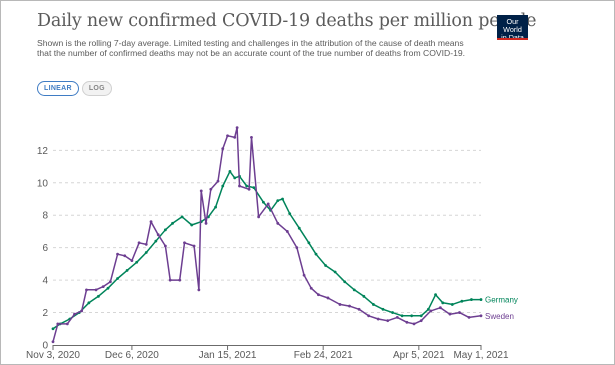 The image size is (615, 365). What do you see at coordinates (58, 88) in the screenshot?
I see `linear-scale-button: LINEAR` at bounding box center [58, 88].